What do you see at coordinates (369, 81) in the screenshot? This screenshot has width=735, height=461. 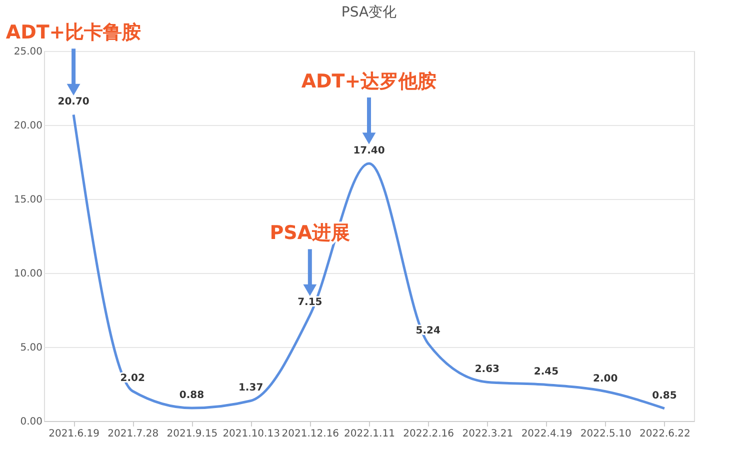 I see `annotation: ADT+达罗他胺` at bounding box center [369, 81].